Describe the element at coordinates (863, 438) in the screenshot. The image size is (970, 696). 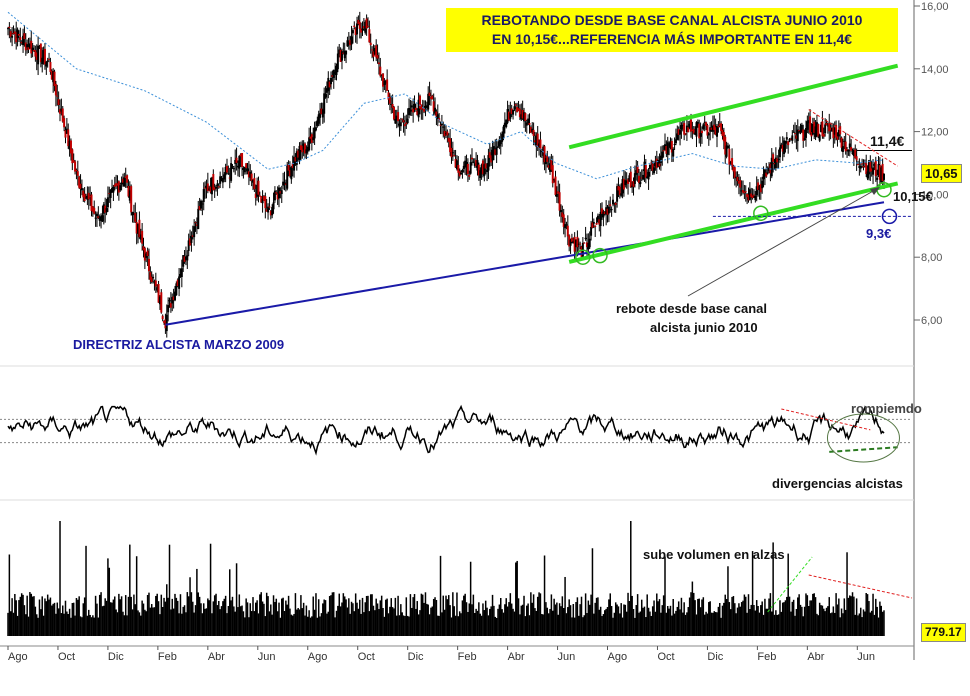
I see `divergence-ellipse` at that location.